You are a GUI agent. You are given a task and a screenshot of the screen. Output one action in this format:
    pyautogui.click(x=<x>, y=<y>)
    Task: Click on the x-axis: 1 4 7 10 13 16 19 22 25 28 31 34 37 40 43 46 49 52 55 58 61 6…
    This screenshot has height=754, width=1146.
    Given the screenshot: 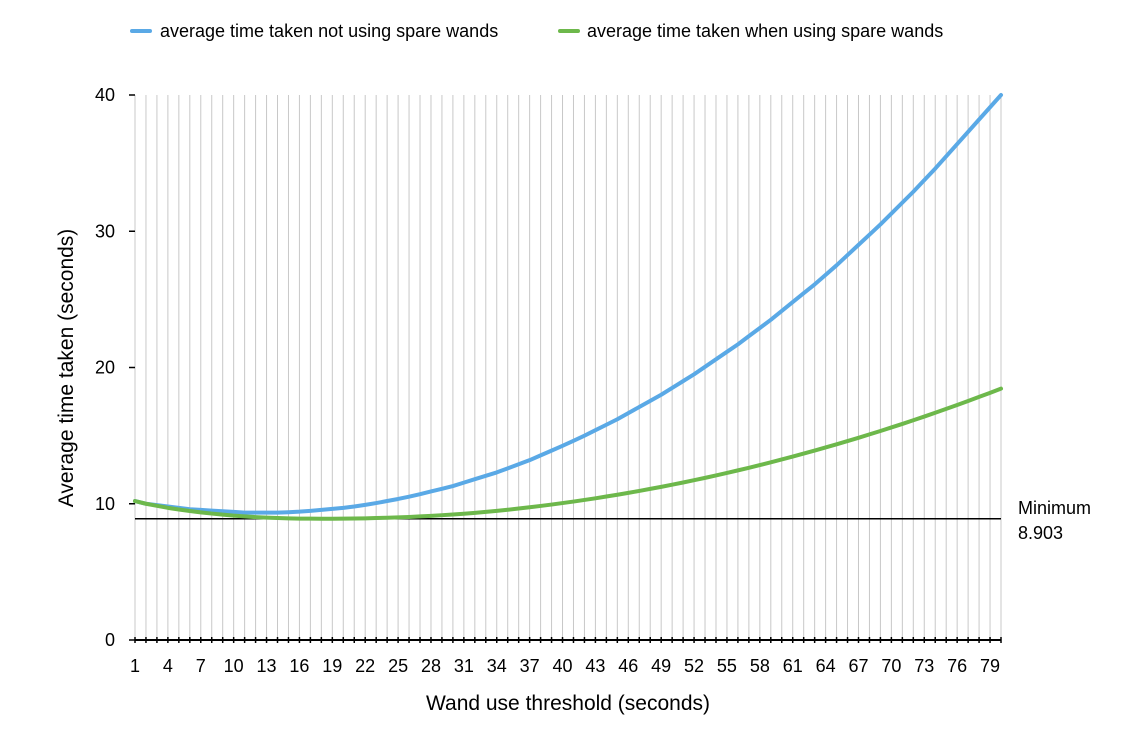 What is the action you would take?
    pyautogui.click(x=566, y=656)
    